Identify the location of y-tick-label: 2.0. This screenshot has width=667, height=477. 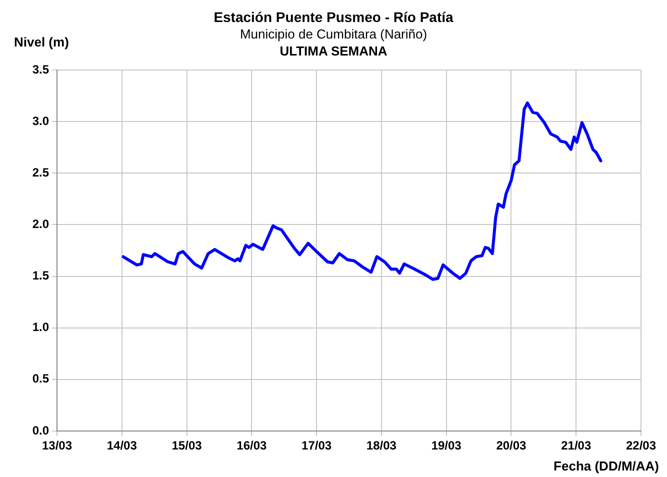
(41, 224).